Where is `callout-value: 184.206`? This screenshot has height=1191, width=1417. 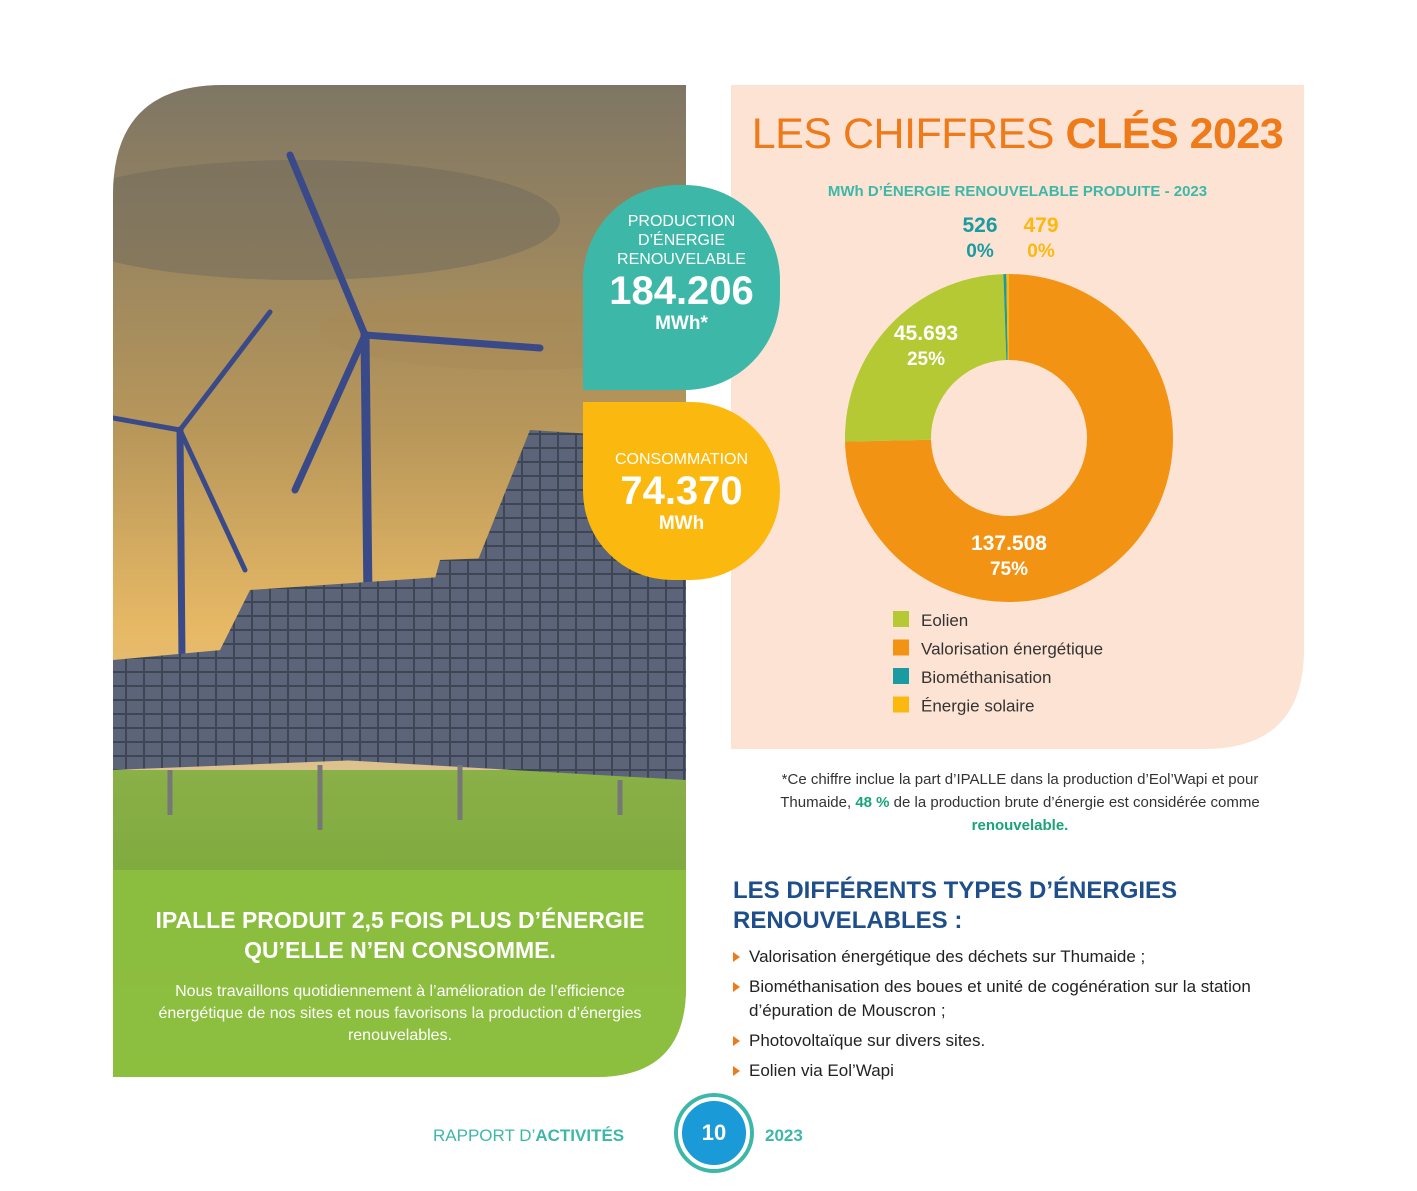 callout-value: 184.206 is located at coordinates (681, 291).